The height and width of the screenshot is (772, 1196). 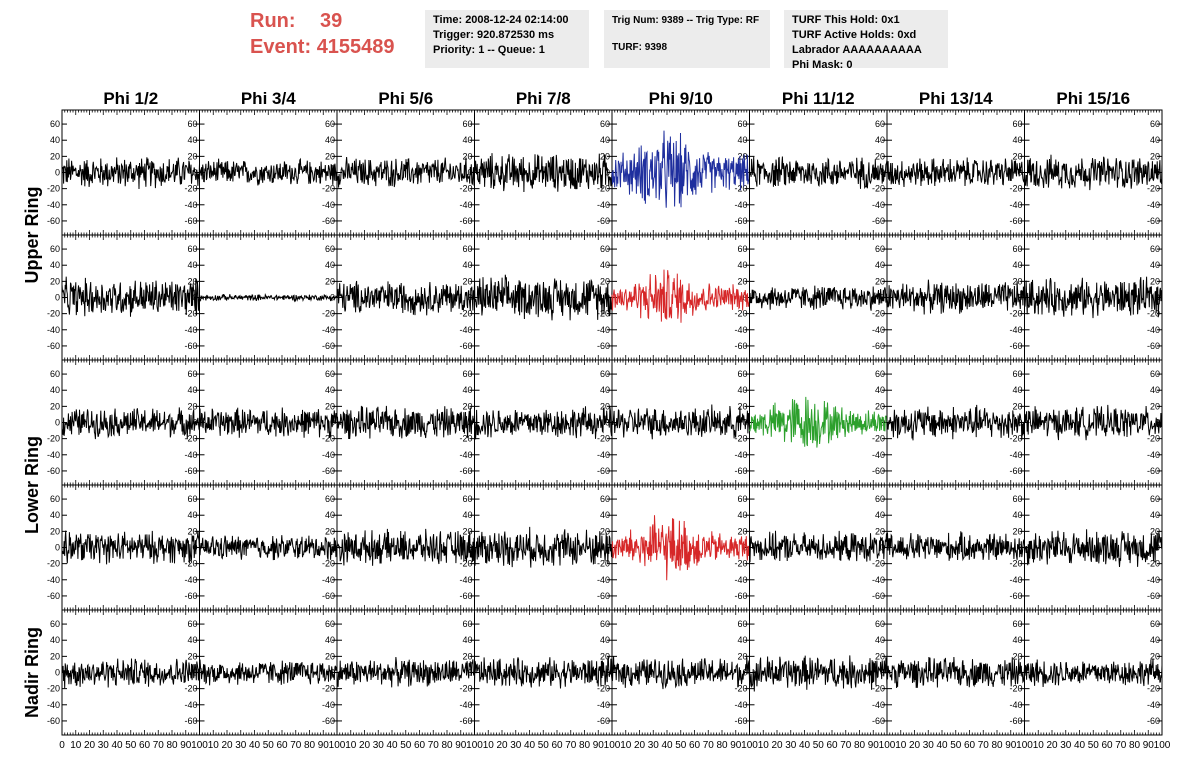 What do you see at coordinates (1093, 172) in the screenshot?
I see `waveform-trace-r1-c8` at bounding box center [1093, 172].